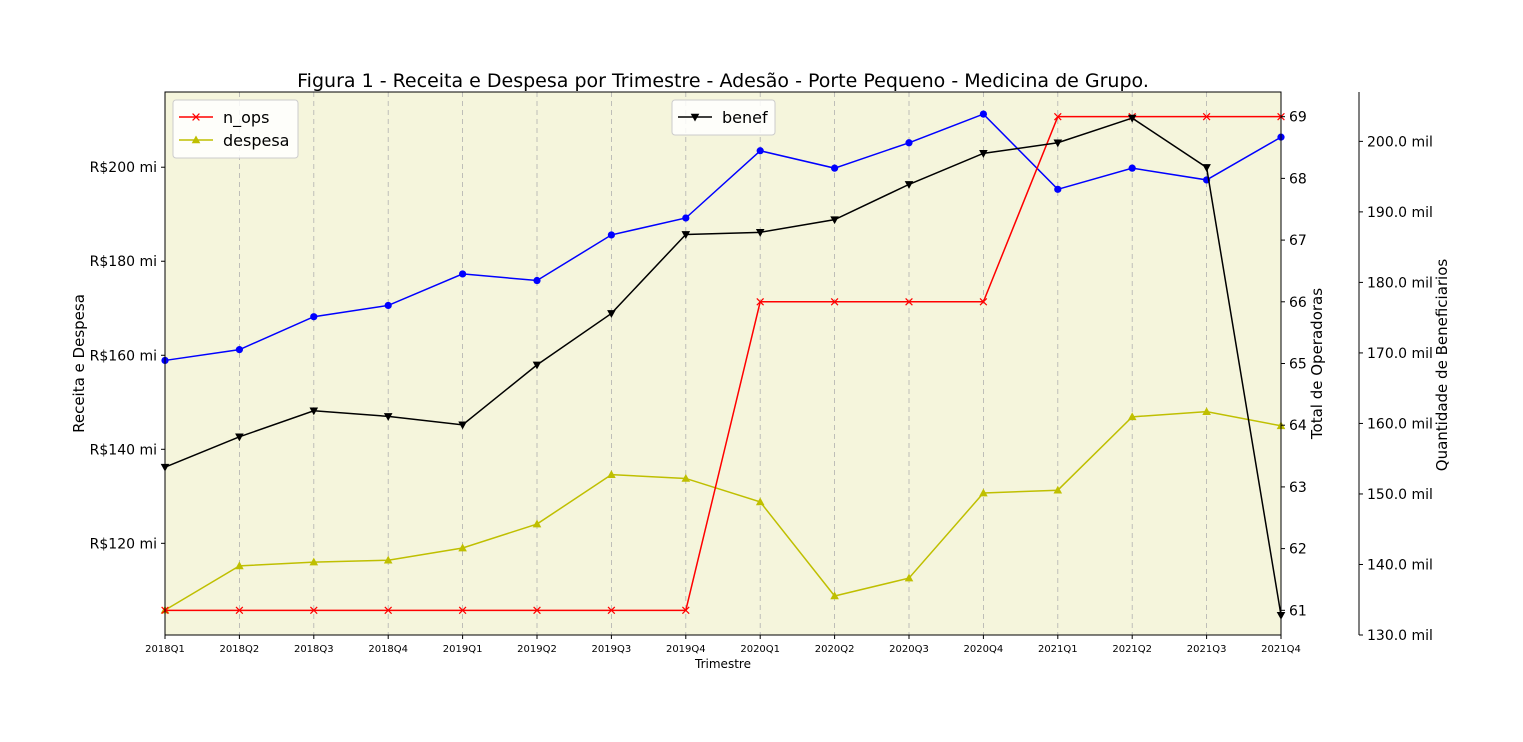 The width and height of the screenshot is (1523, 742). Describe the element at coordinates (686, 649) in the screenshot. I see `x-tick-label: 2019Q4` at that location.